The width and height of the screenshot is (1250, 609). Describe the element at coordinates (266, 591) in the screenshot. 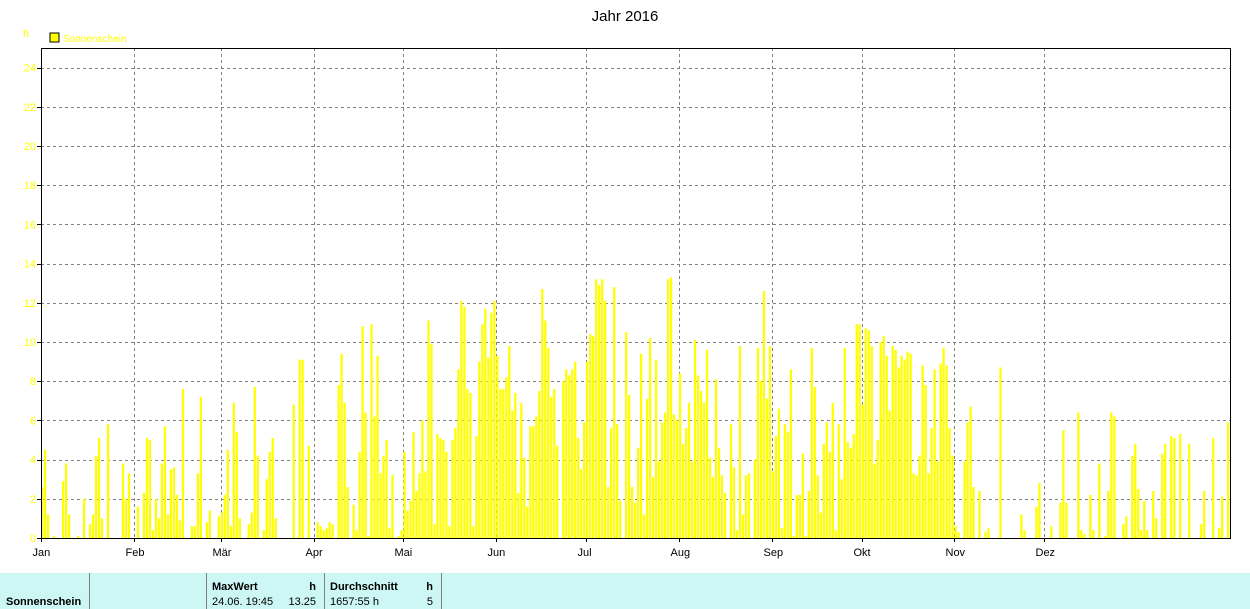

I see `max-cell: MaxWert h 24.06. 19:45 13.25` at that location.